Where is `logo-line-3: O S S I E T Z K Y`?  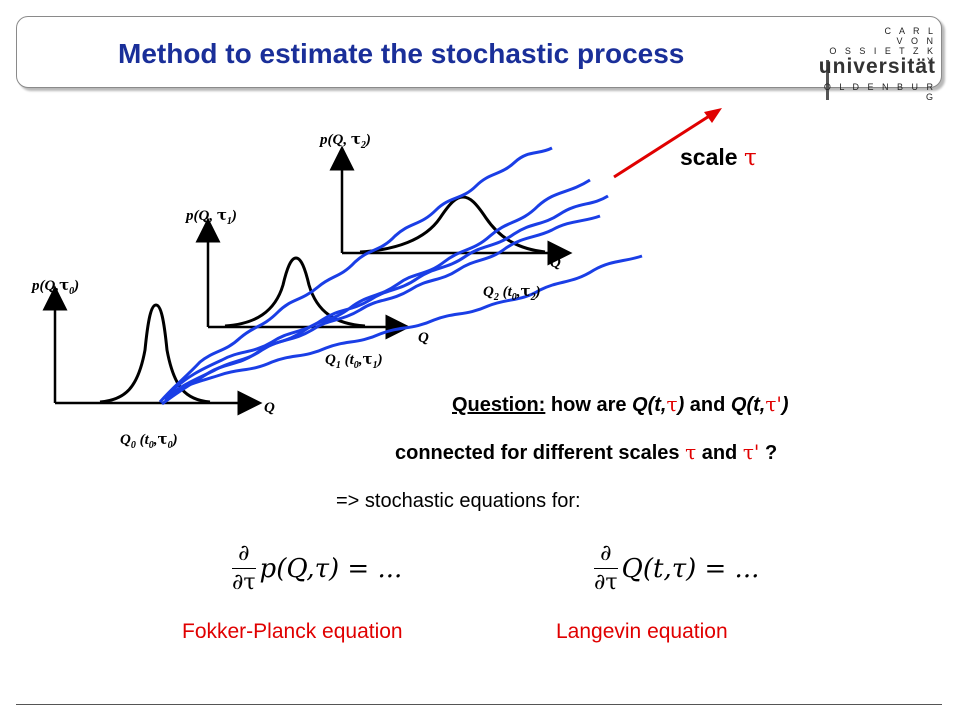 logo-line-3: O S S I E T Z K Y is located at coordinates (882, 56).